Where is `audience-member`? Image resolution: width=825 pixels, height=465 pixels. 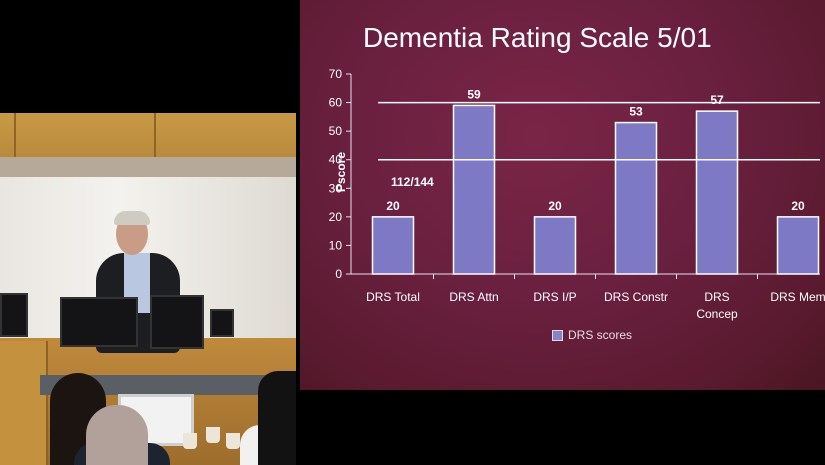
audience-member is located at coordinates (277, 418).